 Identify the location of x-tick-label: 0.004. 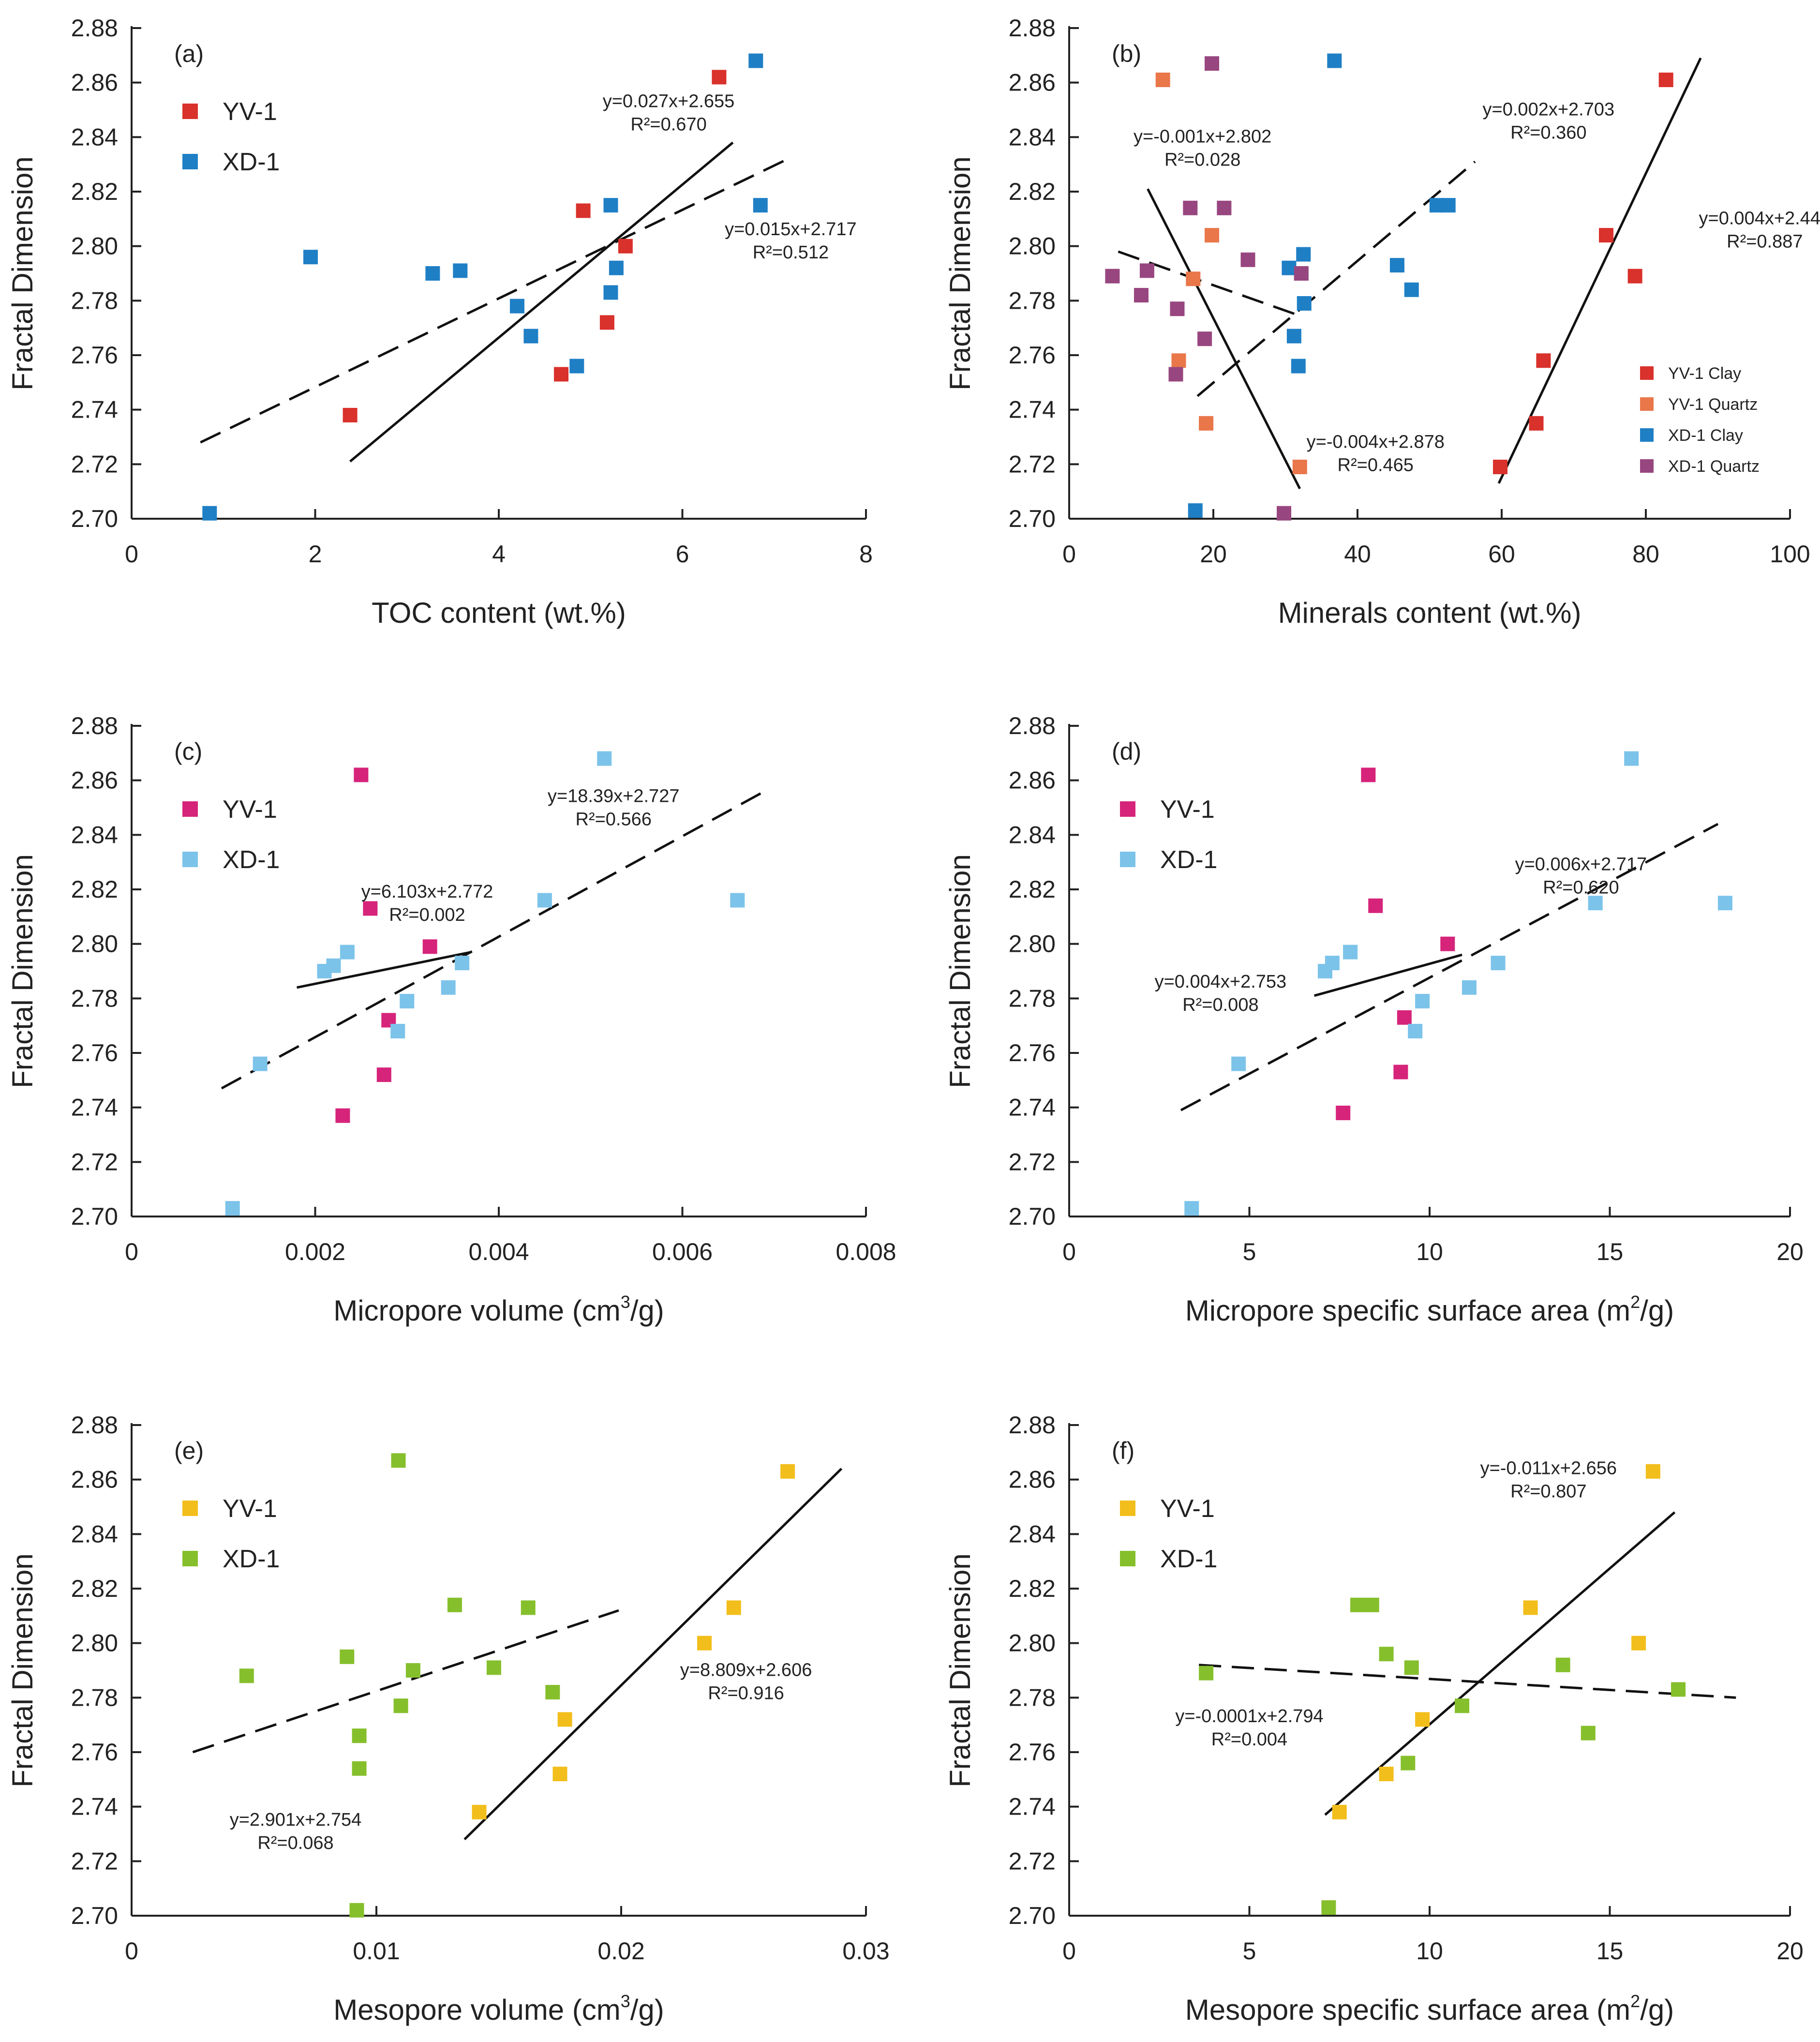
(498, 1251).